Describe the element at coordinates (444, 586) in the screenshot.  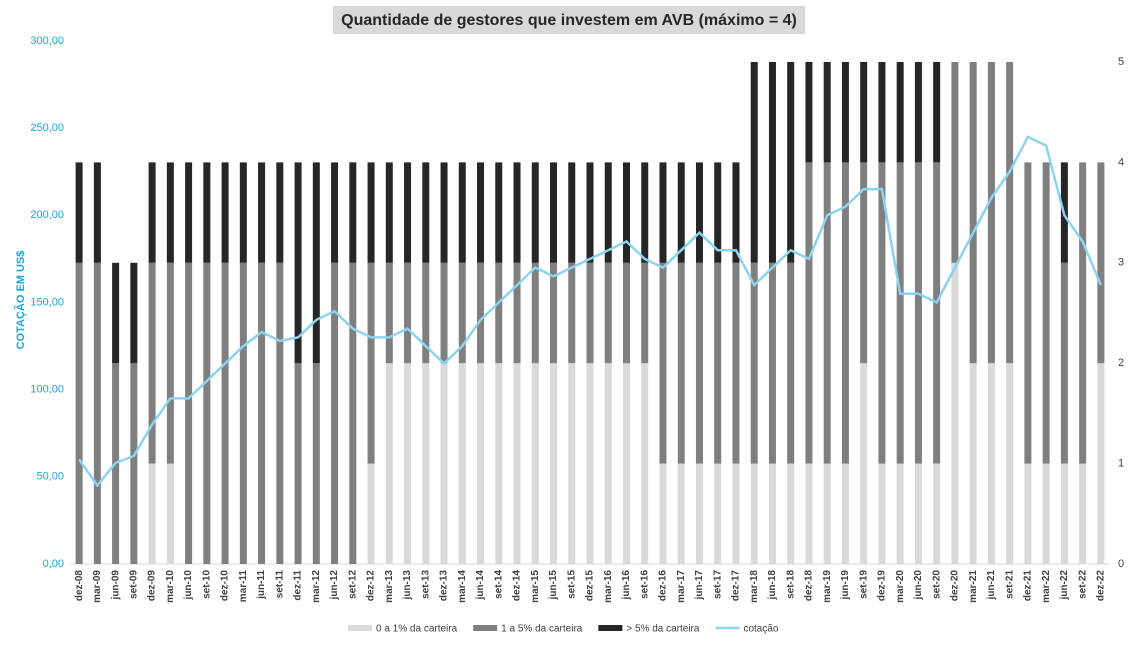
I see `x-tick-label: dez-13` at that location.